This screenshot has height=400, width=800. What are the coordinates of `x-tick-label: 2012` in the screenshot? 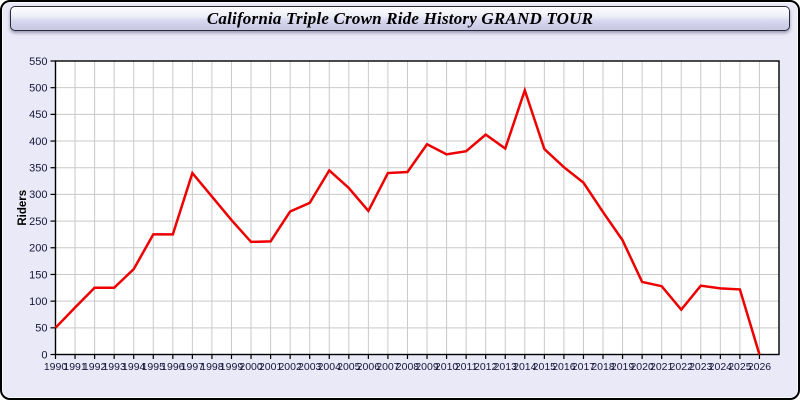 It's located at (486, 367).